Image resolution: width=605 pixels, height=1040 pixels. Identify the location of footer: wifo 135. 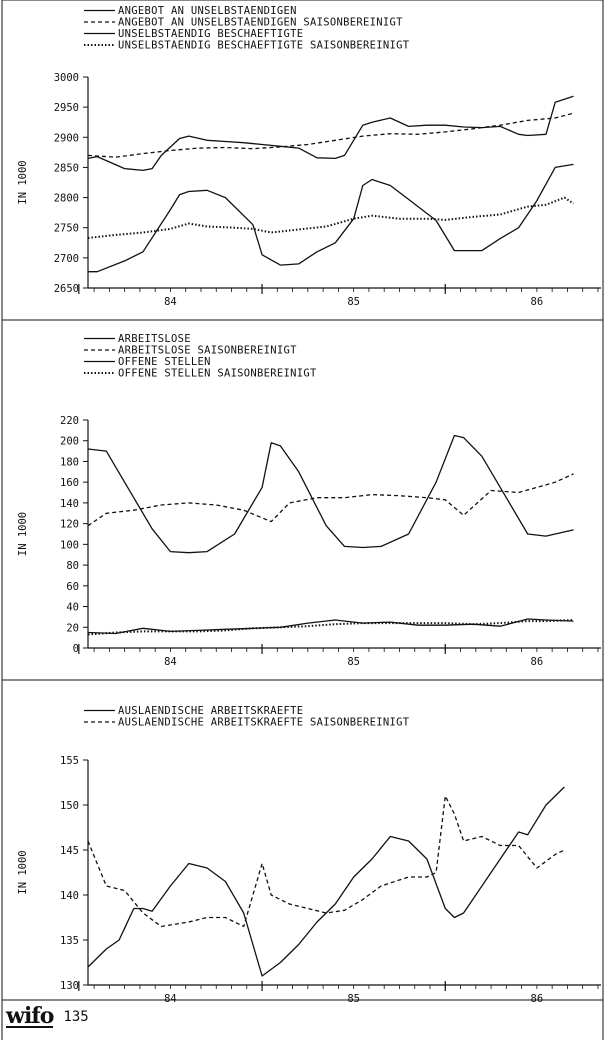
(47, 1016).